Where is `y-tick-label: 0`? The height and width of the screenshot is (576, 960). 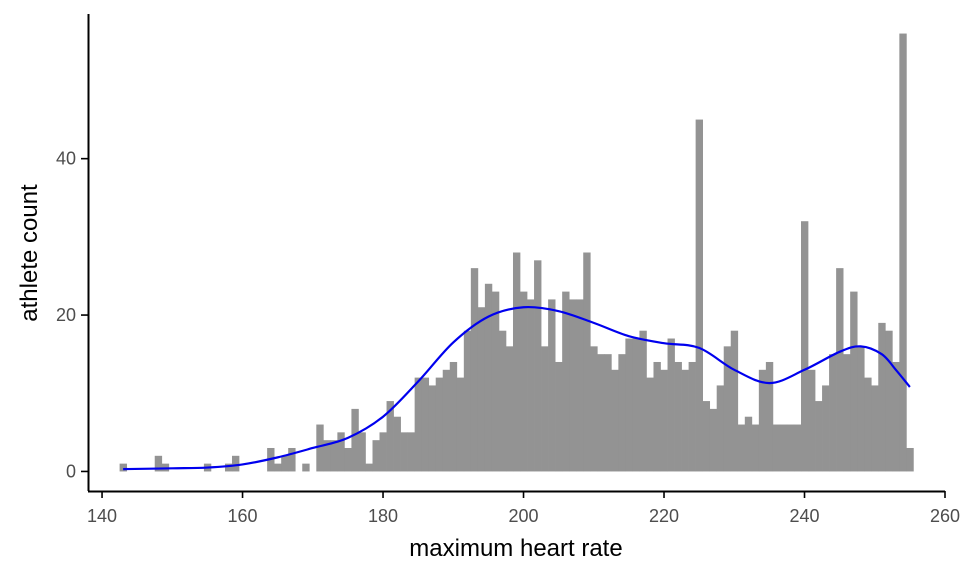 y-tick-label: 0 is located at coordinates (71, 471).